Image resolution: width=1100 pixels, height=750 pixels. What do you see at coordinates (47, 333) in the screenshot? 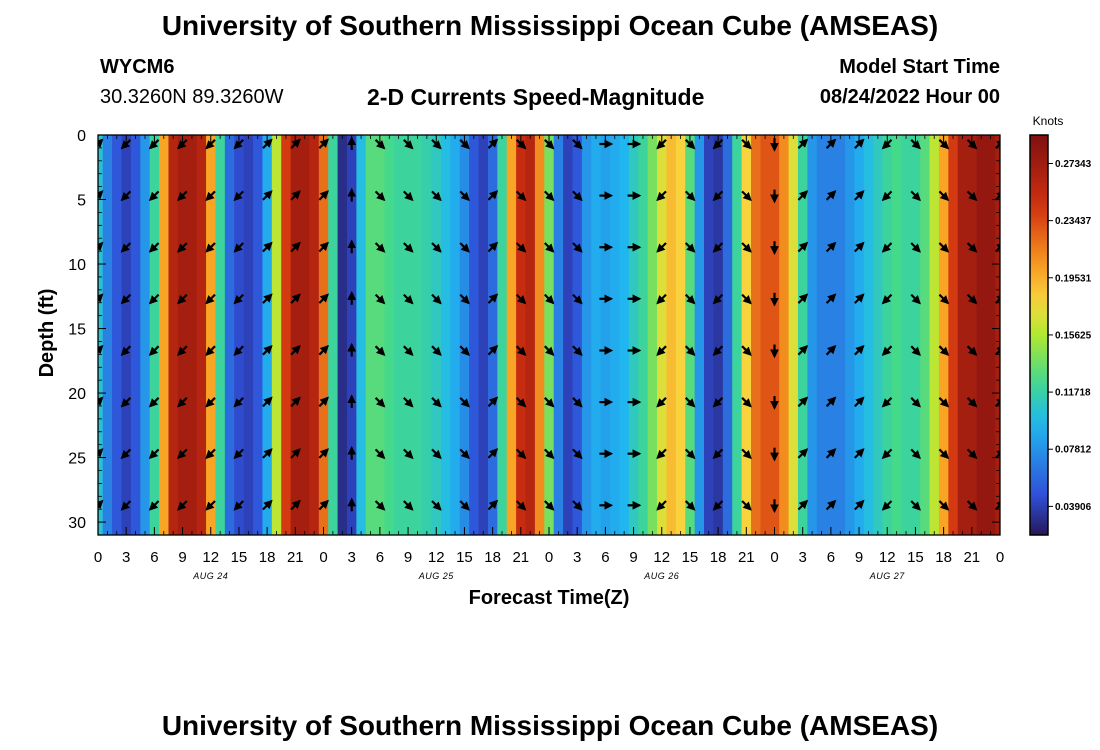
I see `y-axis-label: Depth (ft)` at bounding box center [47, 333].